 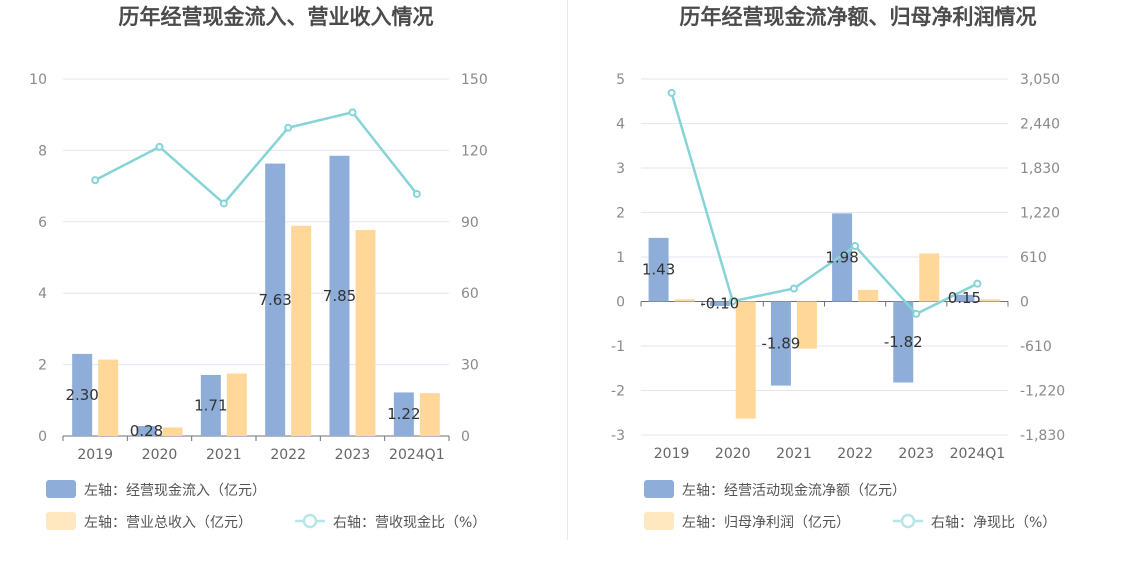 I want to click on bar-data-label: -1.89, so click(x=781, y=344).